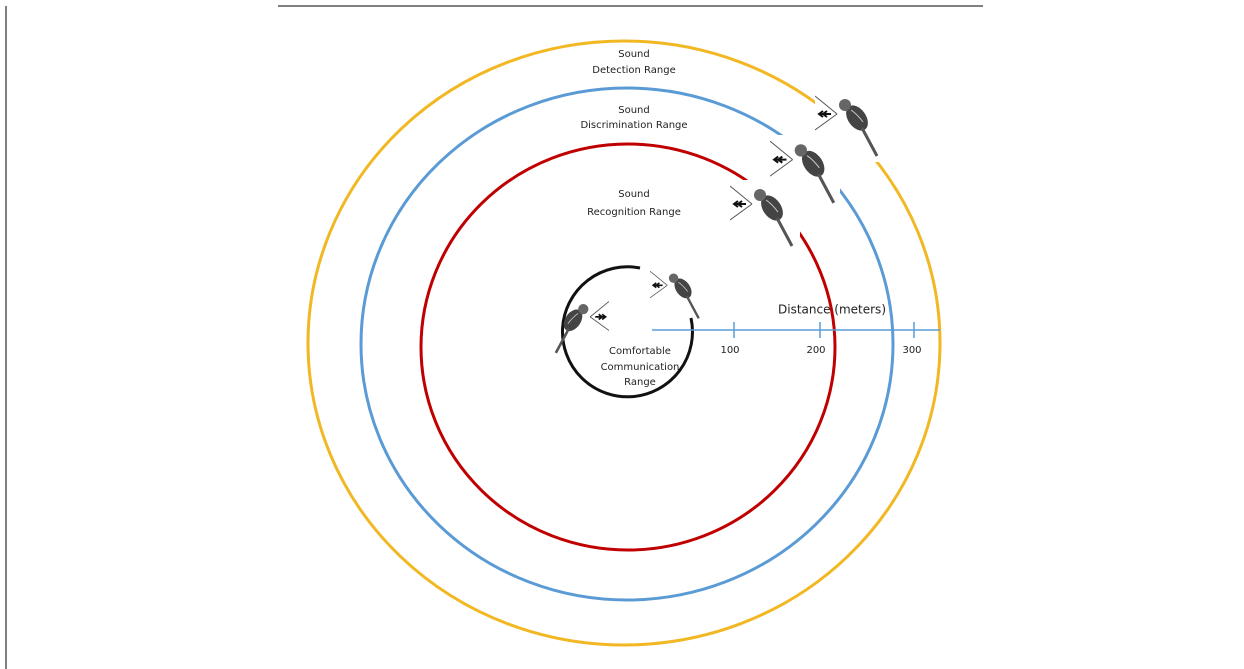 Image resolution: width=1244 pixels, height=669 pixels. Describe the element at coordinates (729, 350) in the screenshot. I see `tick-label: 100` at that location.